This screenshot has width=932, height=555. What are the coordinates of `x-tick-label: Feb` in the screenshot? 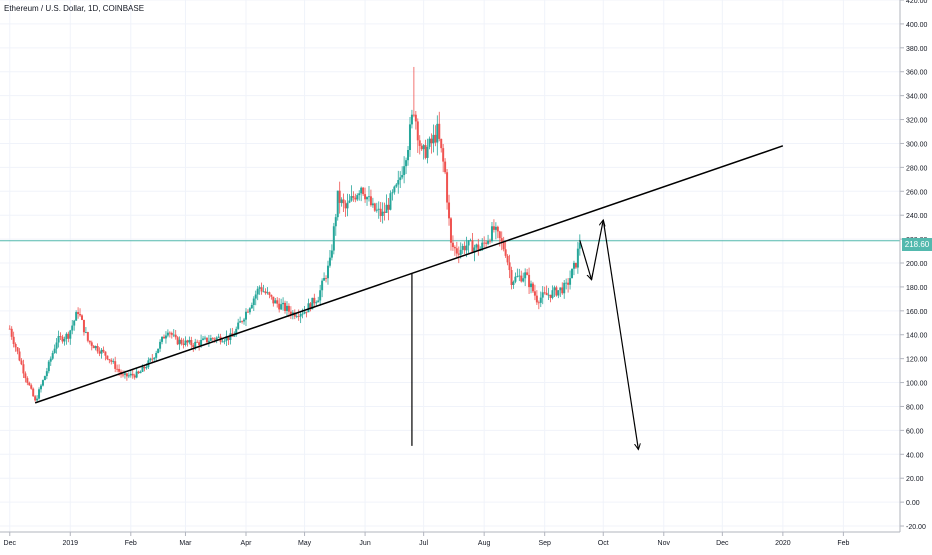 It's located at (843, 543).